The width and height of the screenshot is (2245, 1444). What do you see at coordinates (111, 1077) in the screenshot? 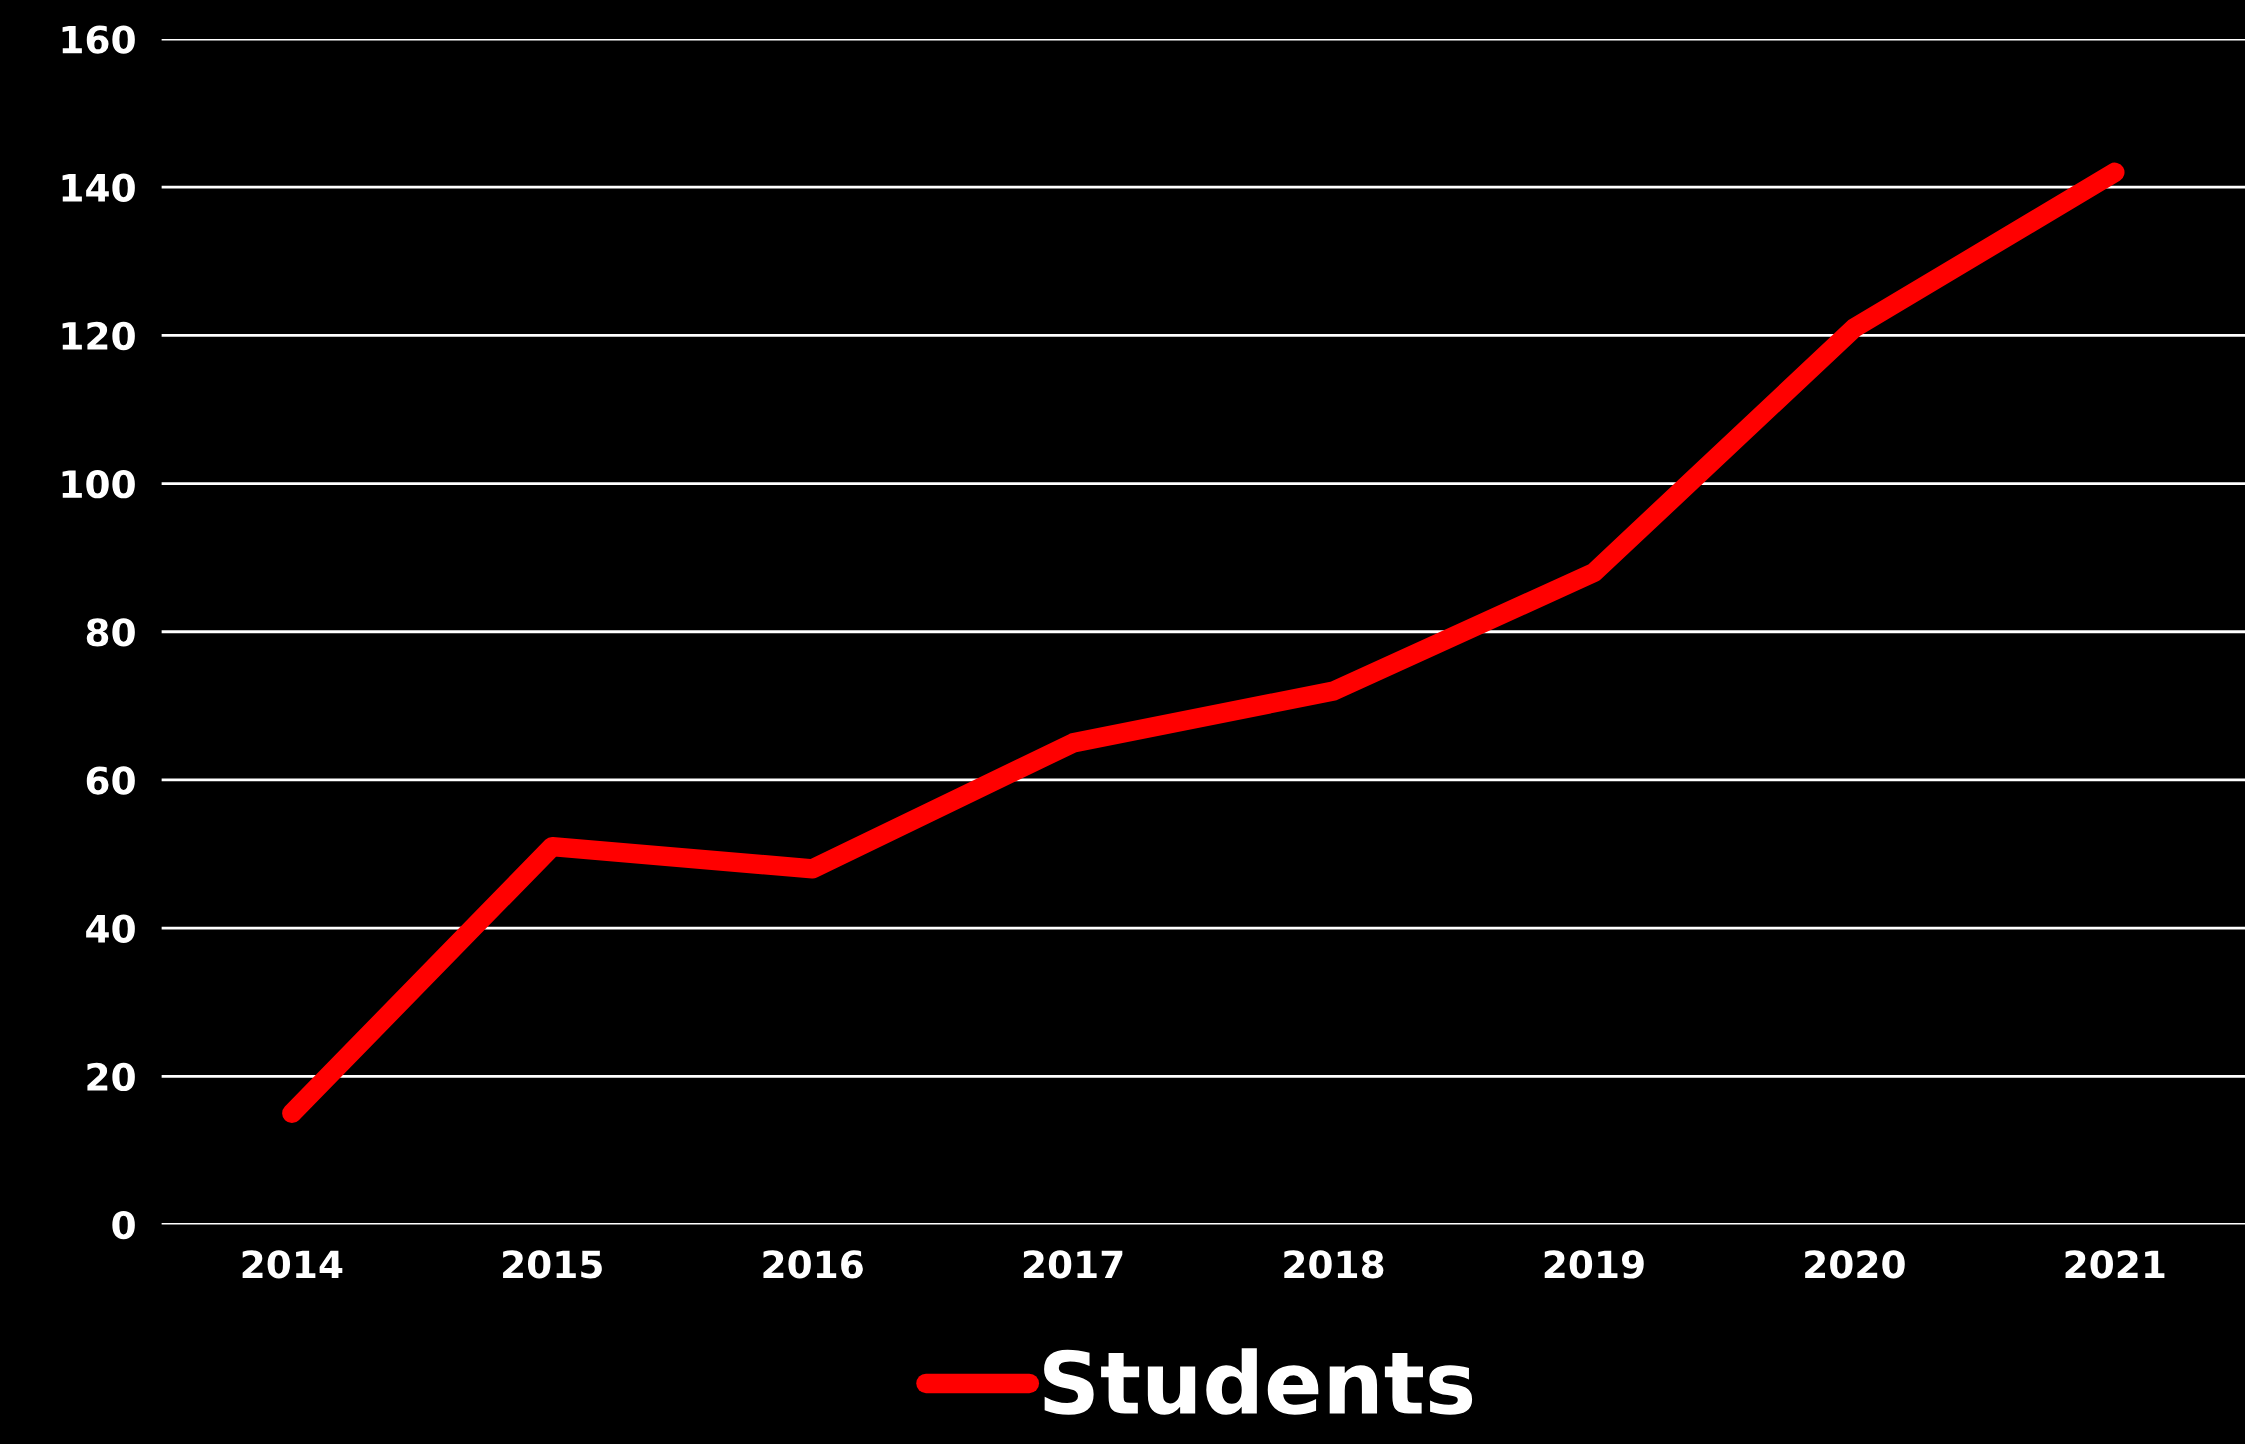
I see `y-tick-label: 20` at bounding box center [111, 1077].